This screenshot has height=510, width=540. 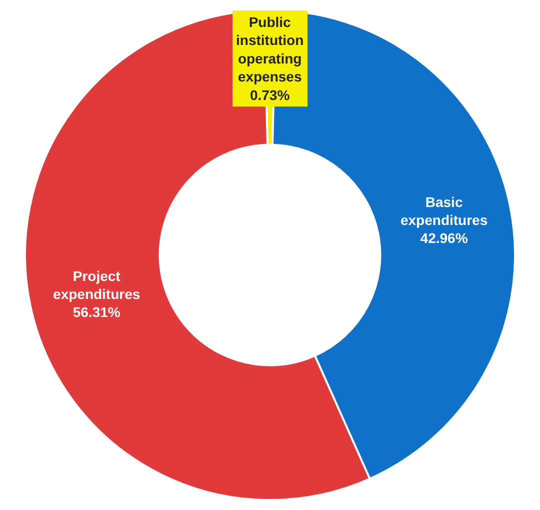 What do you see at coordinates (96, 312) in the screenshot?
I see `data-label: 56.31%` at bounding box center [96, 312].